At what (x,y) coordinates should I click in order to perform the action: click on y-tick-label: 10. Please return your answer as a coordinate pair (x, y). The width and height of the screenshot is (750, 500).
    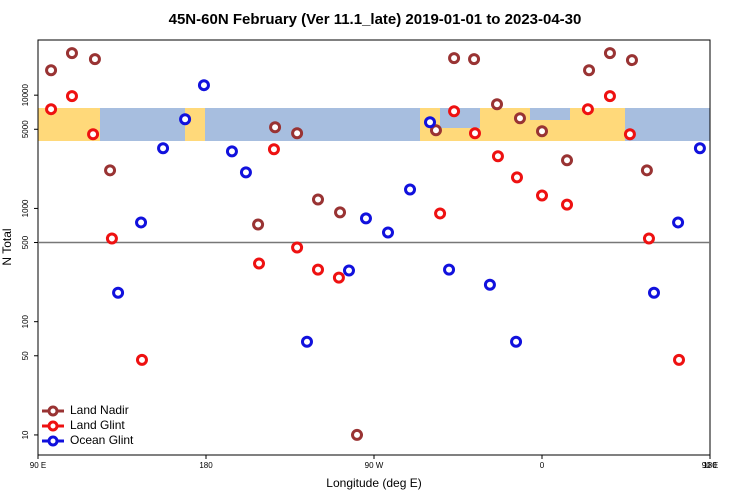
    Looking at the image, I should click on (25, 434).